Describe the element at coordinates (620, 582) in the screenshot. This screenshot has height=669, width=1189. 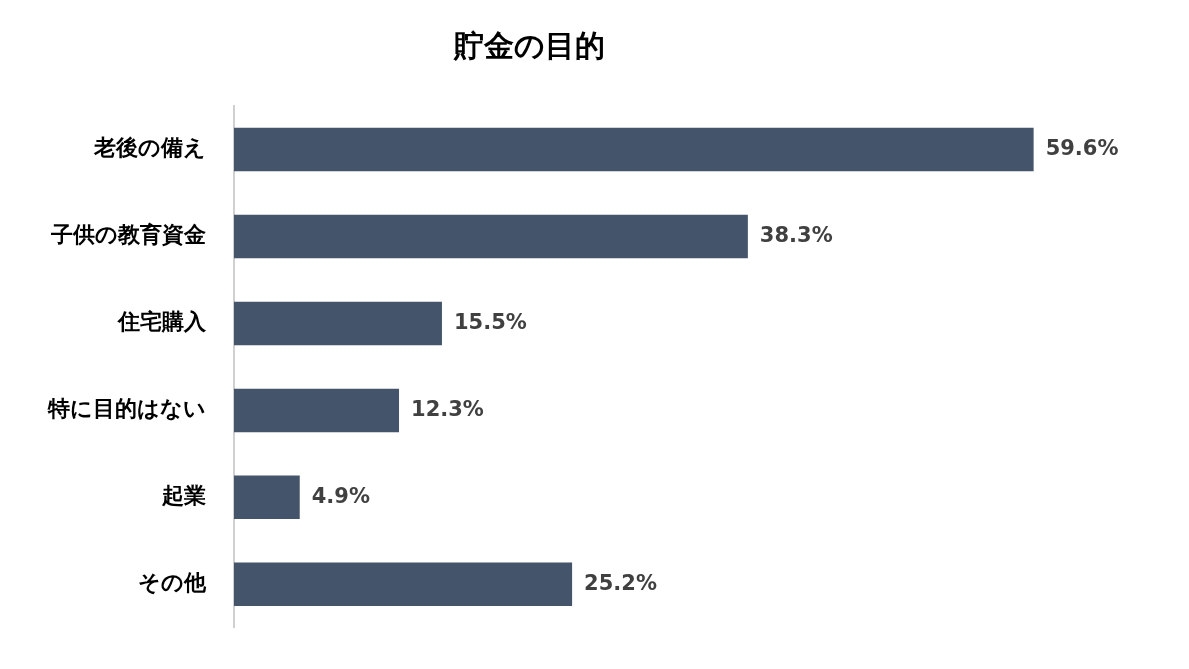
I see `data-label: 25.2%` at that location.